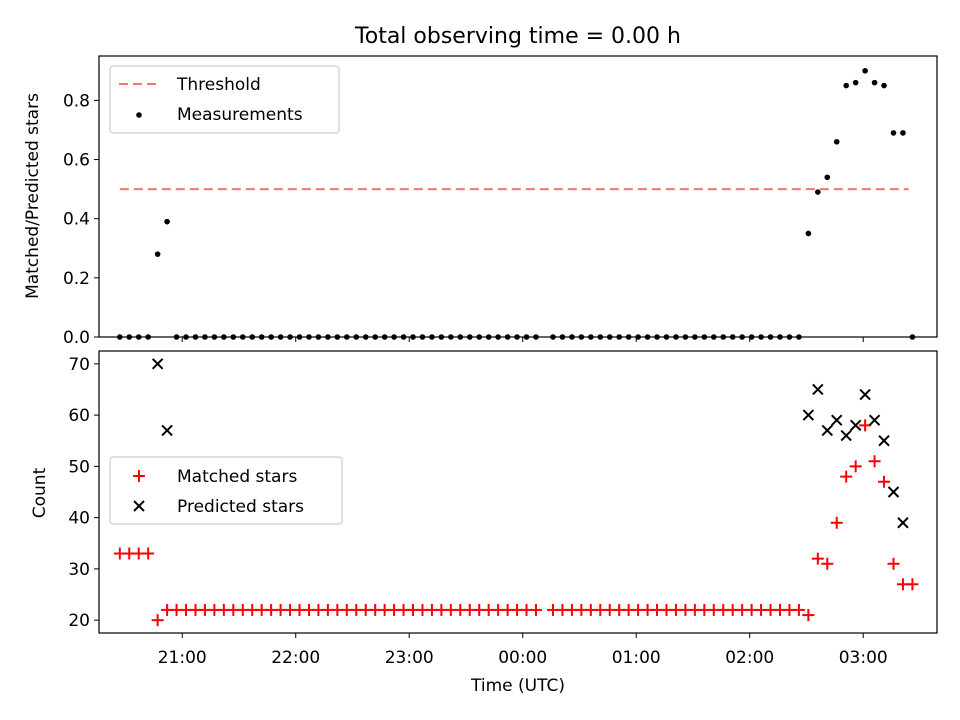 This screenshot has width=960, height=720. What do you see at coordinates (79, 570) in the screenshot?
I see `count-y-tick-label: 30` at bounding box center [79, 570].